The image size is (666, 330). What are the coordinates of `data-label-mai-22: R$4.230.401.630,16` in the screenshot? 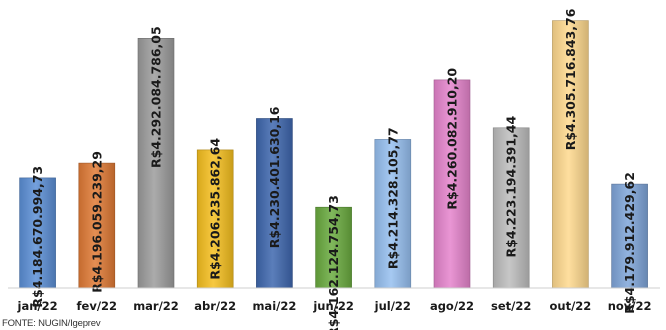 It's located at (274, 177).